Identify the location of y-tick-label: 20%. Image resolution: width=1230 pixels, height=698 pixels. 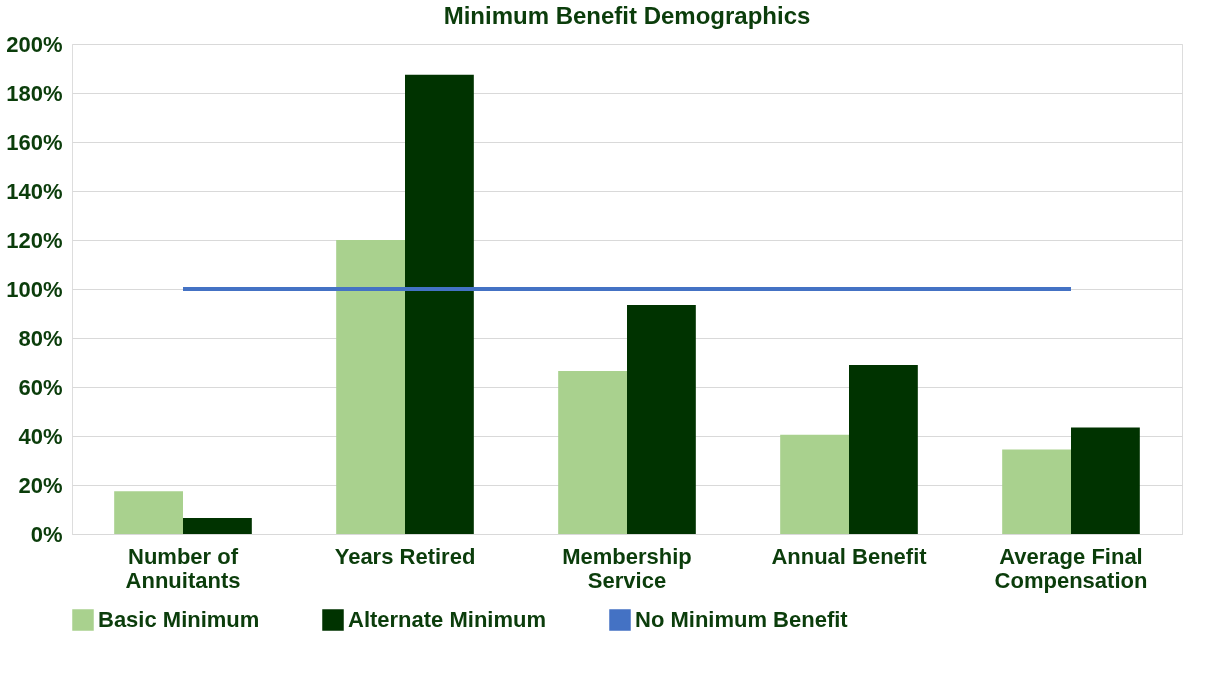
(40, 485).